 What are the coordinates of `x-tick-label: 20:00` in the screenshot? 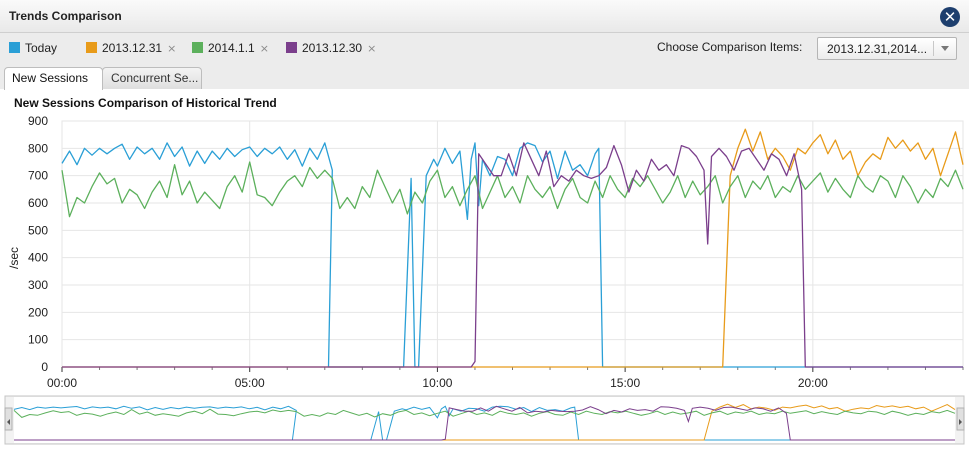 It's located at (813, 383).